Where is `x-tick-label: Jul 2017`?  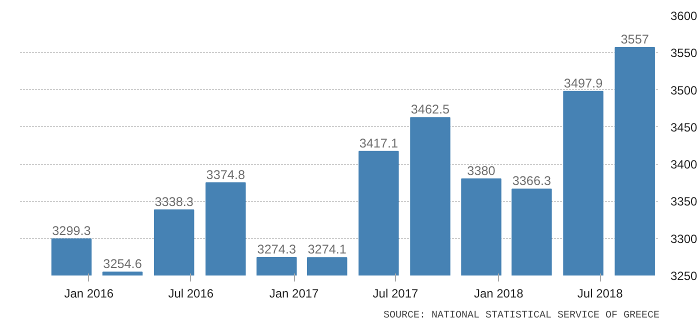
x-tick-label: Jul 2017 is located at coordinates (395, 293).